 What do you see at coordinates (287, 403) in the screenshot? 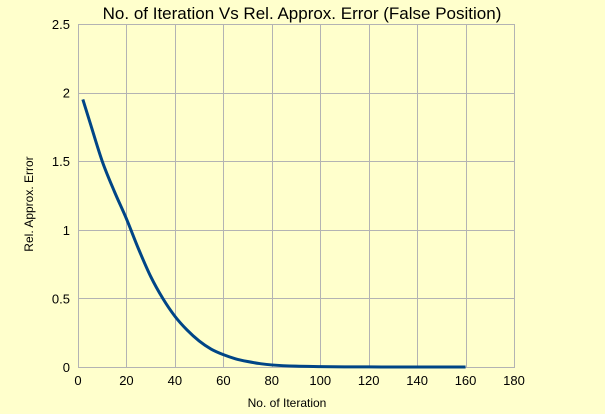
I see `x-axis-label: No. of Iteration` at bounding box center [287, 403].